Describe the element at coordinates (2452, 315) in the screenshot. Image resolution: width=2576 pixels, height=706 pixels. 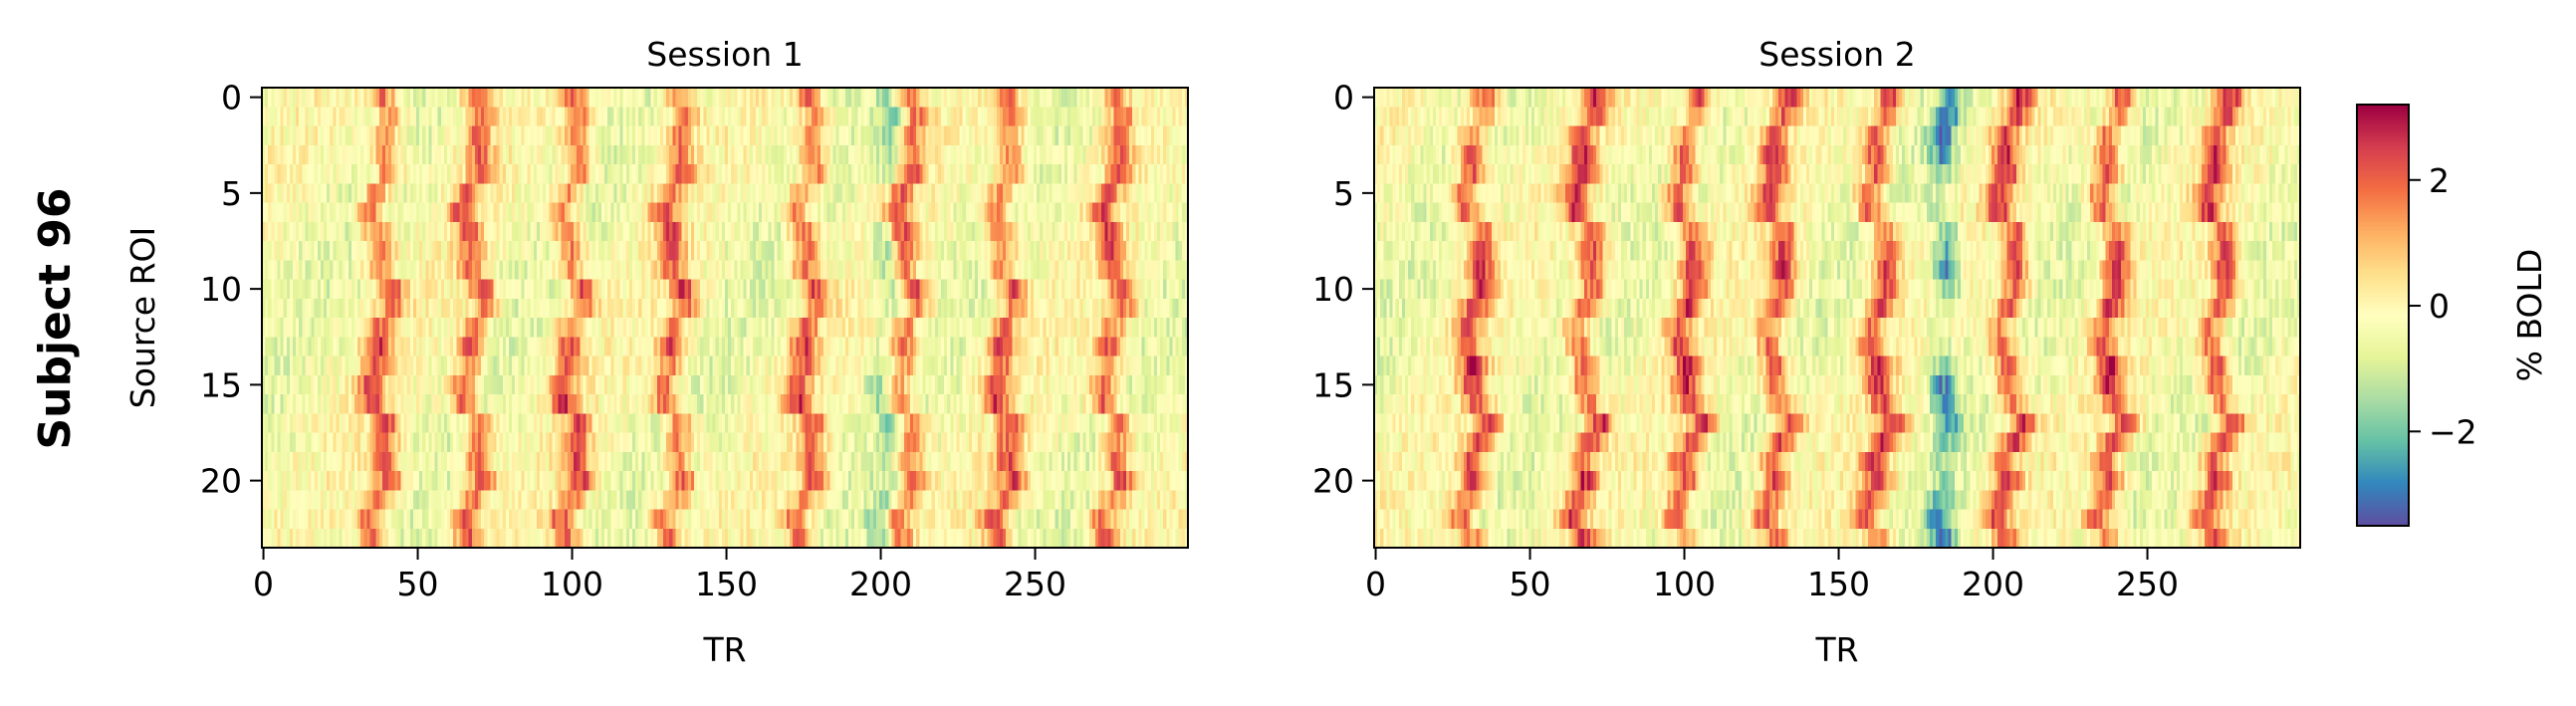
I see `colorbar: −2 0 2 % BOLD` at that location.